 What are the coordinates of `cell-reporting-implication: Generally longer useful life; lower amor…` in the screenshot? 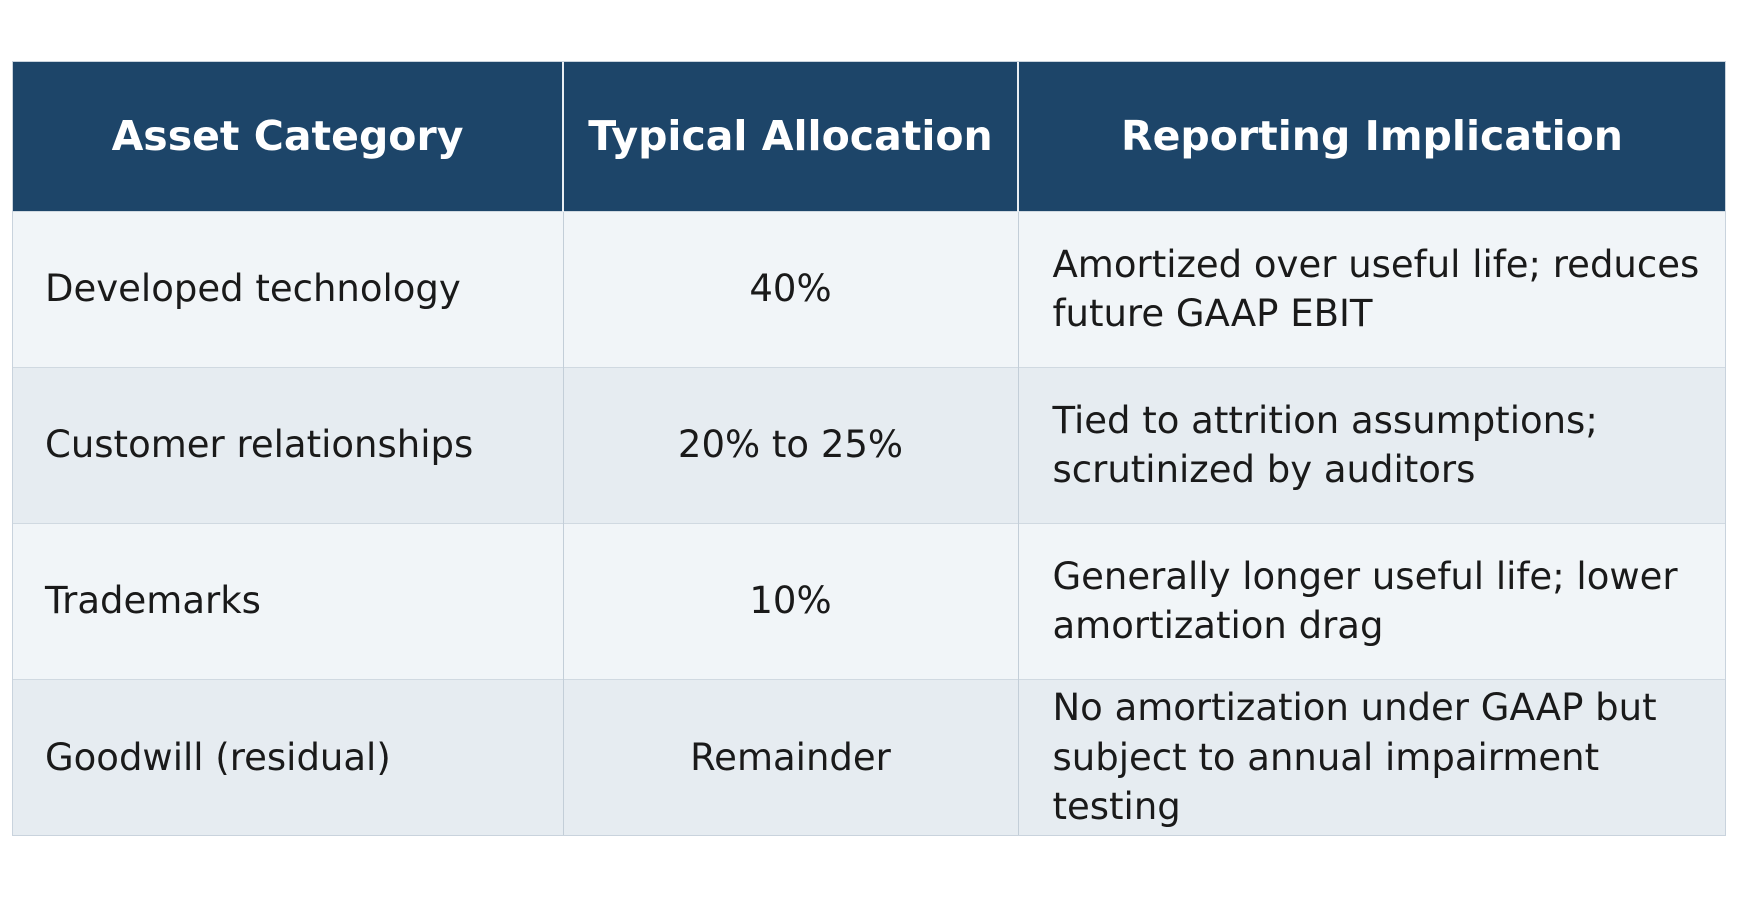 It's located at (1371, 600).